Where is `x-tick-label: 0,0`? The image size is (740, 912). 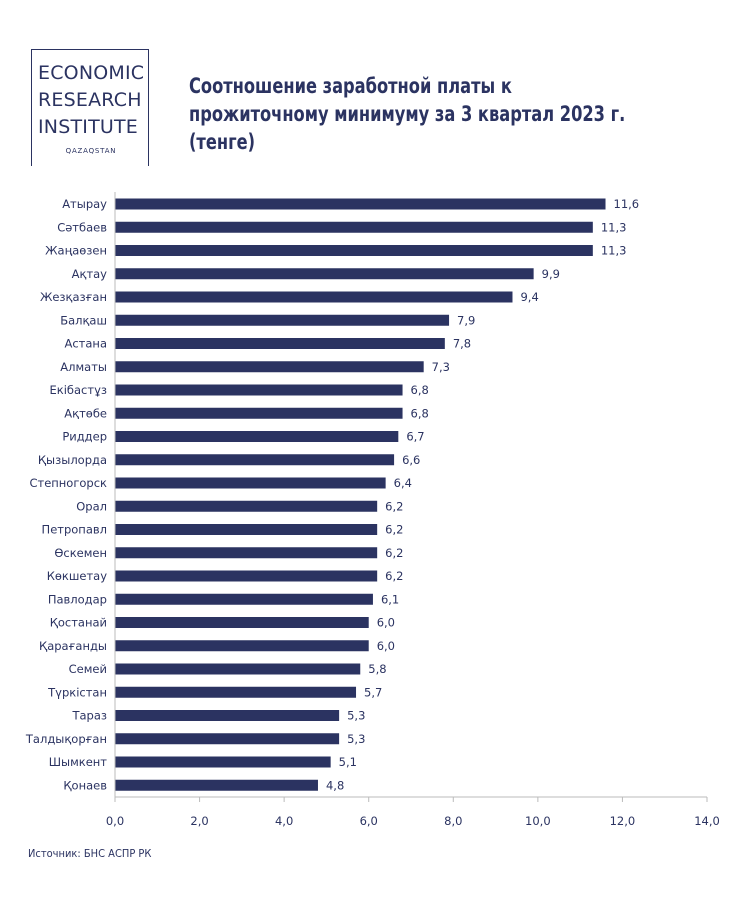 x-tick-label: 0,0 is located at coordinates (115, 821).